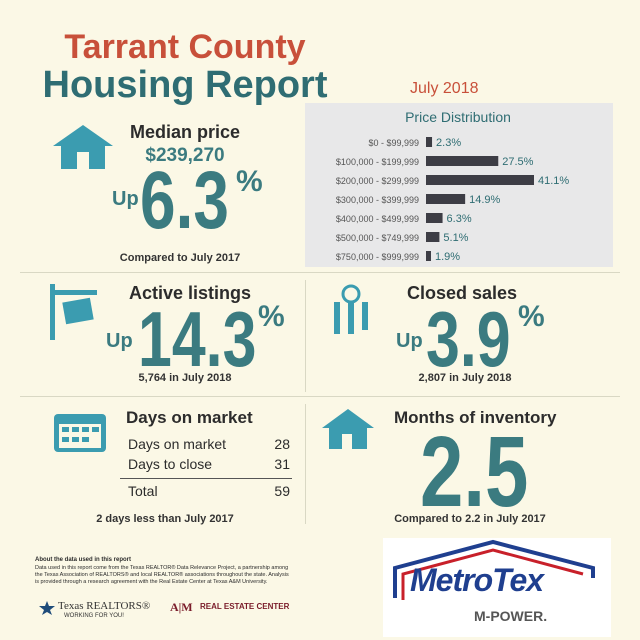  What do you see at coordinates (447, 257) in the screenshot?
I see `value-label: 1.9%` at bounding box center [447, 257].